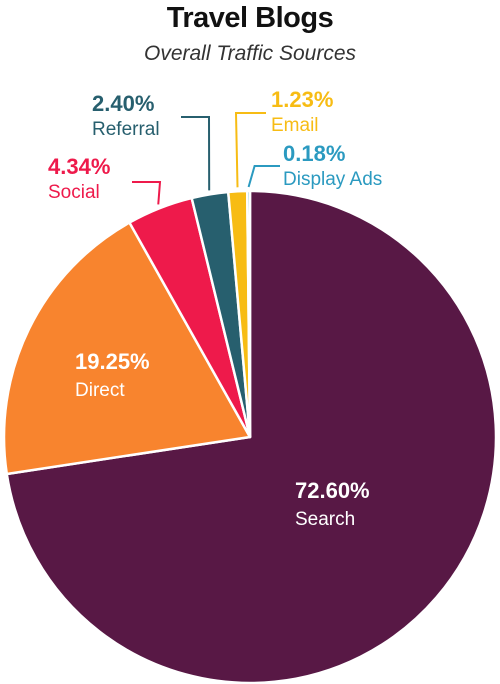 This screenshot has height=684, width=500. Describe the element at coordinates (302, 99) in the screenshot. I see `data-label-email-value: 1.23%` at that location.